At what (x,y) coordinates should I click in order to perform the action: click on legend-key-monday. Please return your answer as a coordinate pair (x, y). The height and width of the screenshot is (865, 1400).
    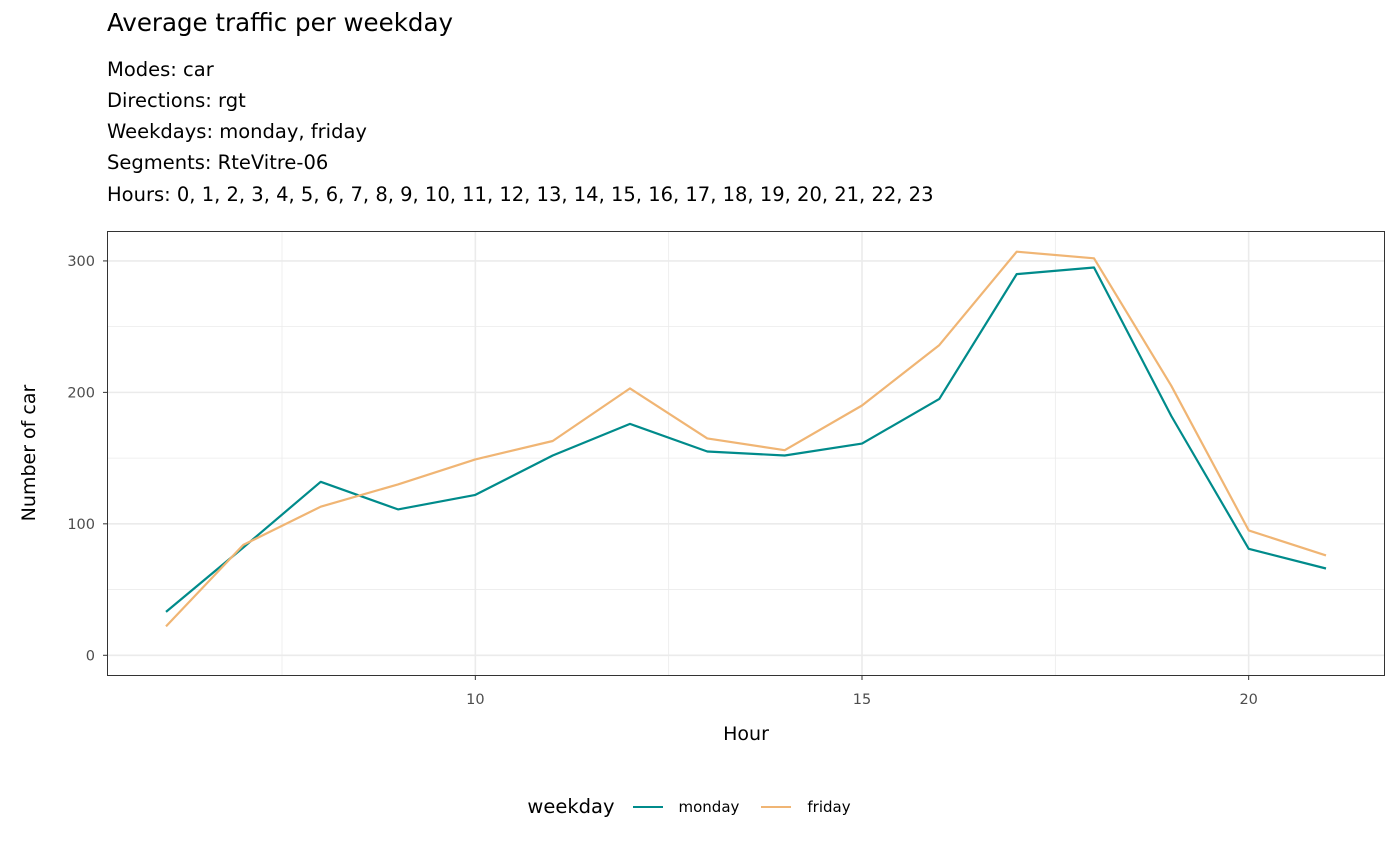
    Looking at the image, I should click on (647, 806).